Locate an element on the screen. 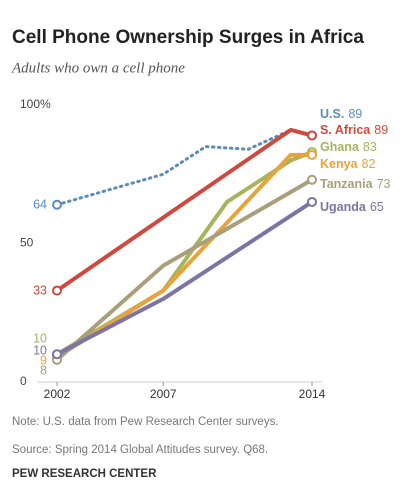  chart-title: Cell Phone Ownership Surges in Africa is located at coordinates (188, 37).